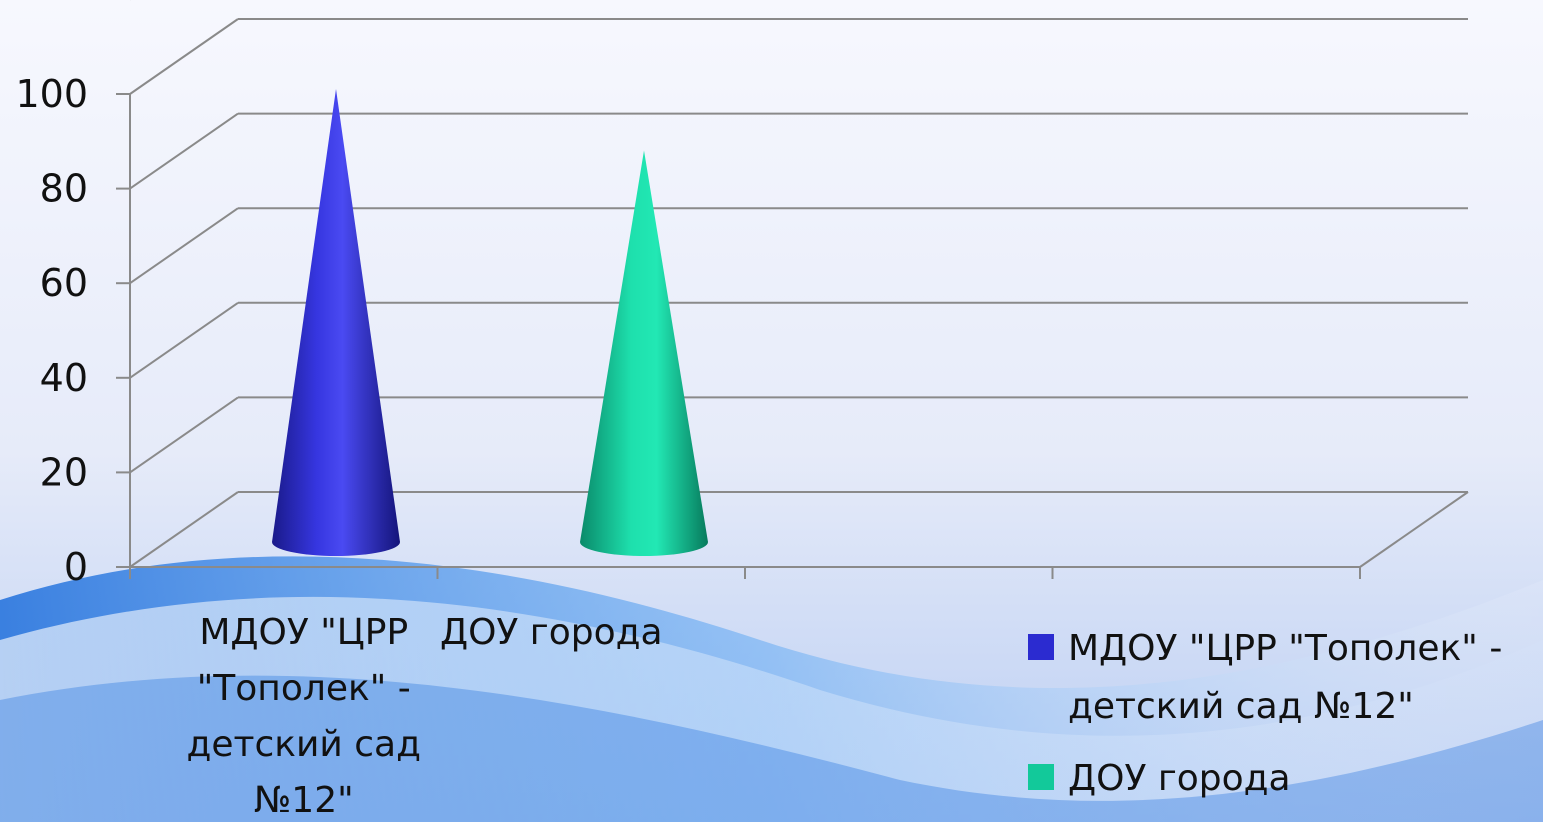  What do you see at coordinates (51, 94) in the screenshot?
I see `y-tick-label: 100` at bounding box center [51, 94].